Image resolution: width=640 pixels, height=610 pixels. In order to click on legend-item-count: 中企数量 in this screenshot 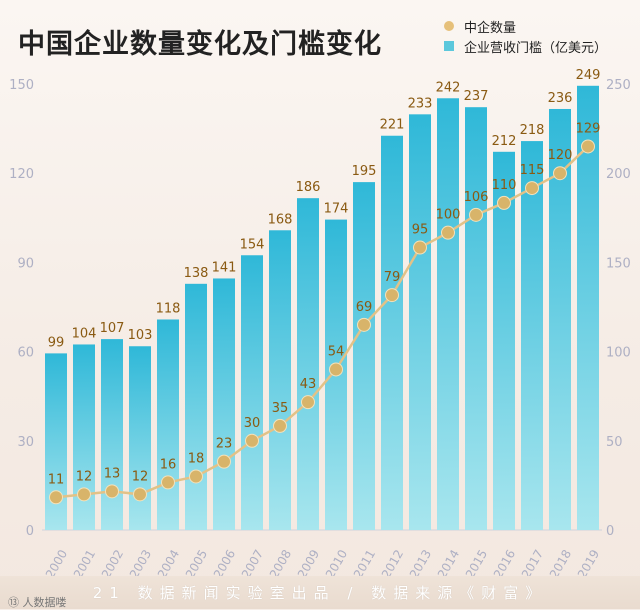, I will do `click(525, 26)`.